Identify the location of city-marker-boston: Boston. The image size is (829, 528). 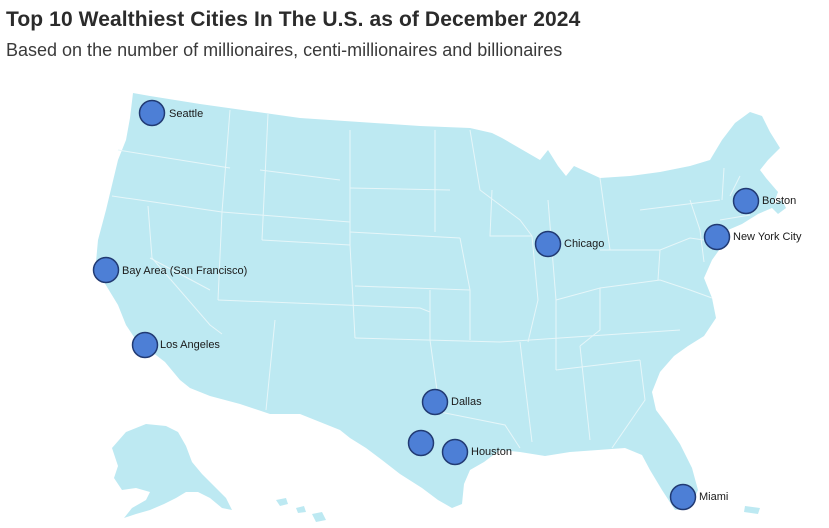
(764, 201).